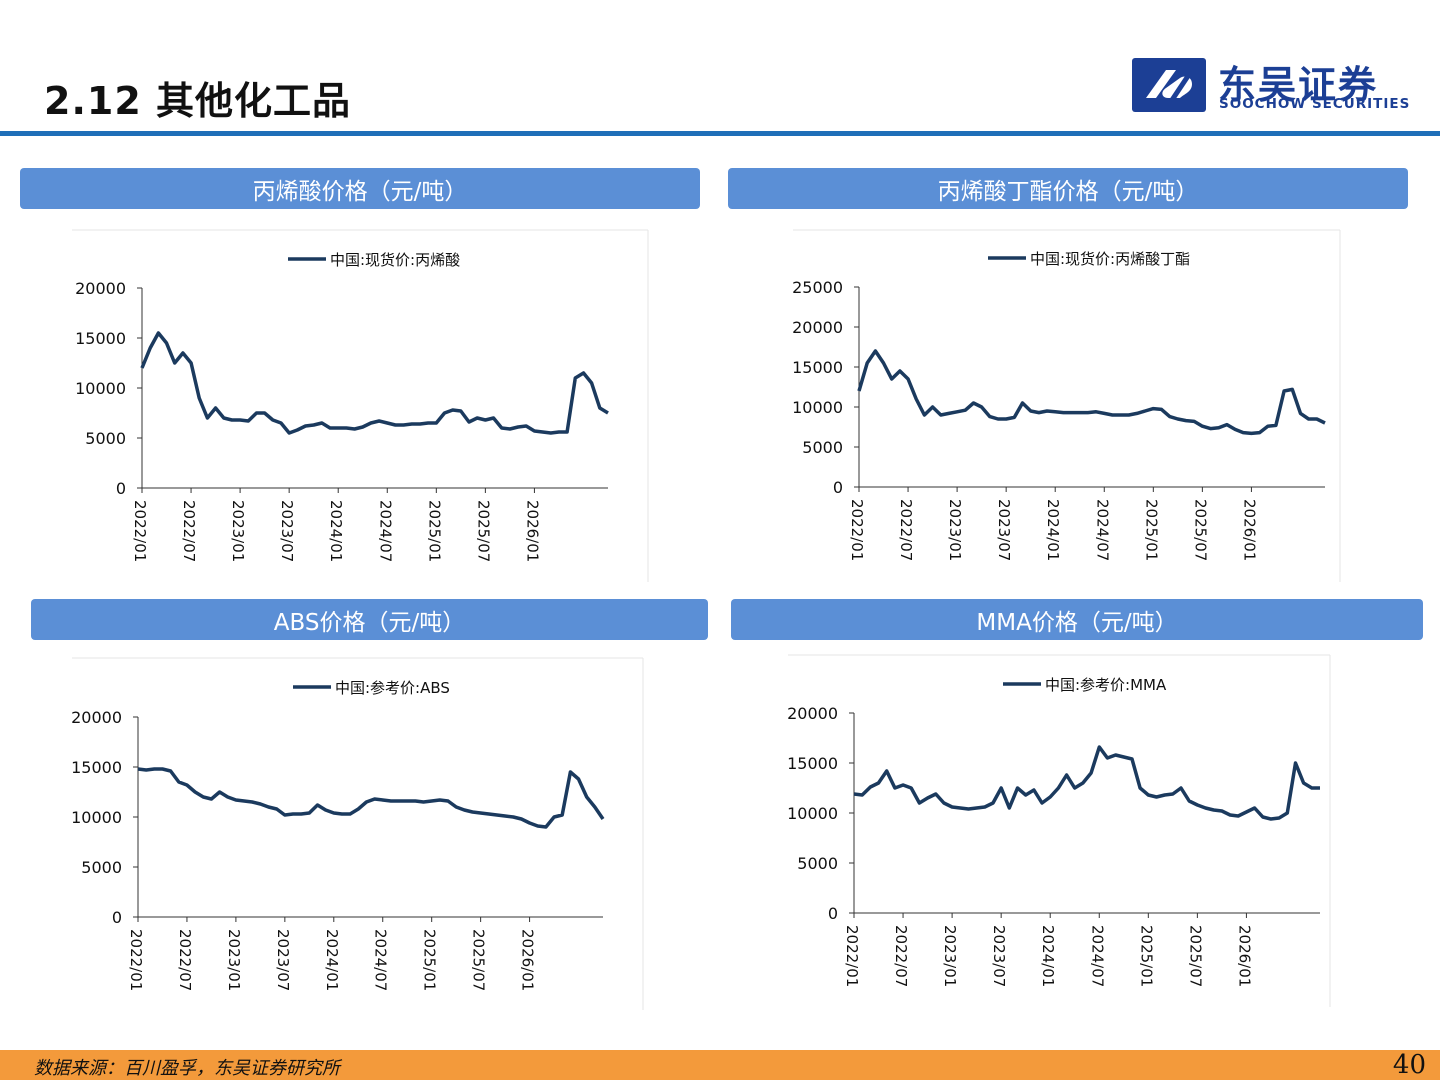 The image size is (1440, 1080). Describe the element at coordinates (1298, 85) in the screenshot. I see `logo-chinese-name: 东吴证券` at that location.